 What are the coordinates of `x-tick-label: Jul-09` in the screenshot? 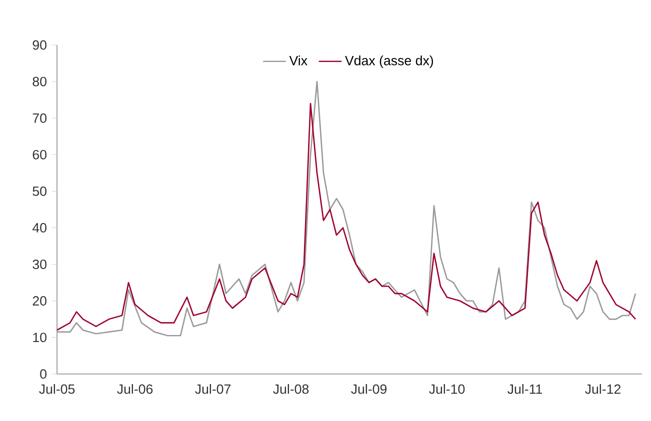 It's located at (369, 389).